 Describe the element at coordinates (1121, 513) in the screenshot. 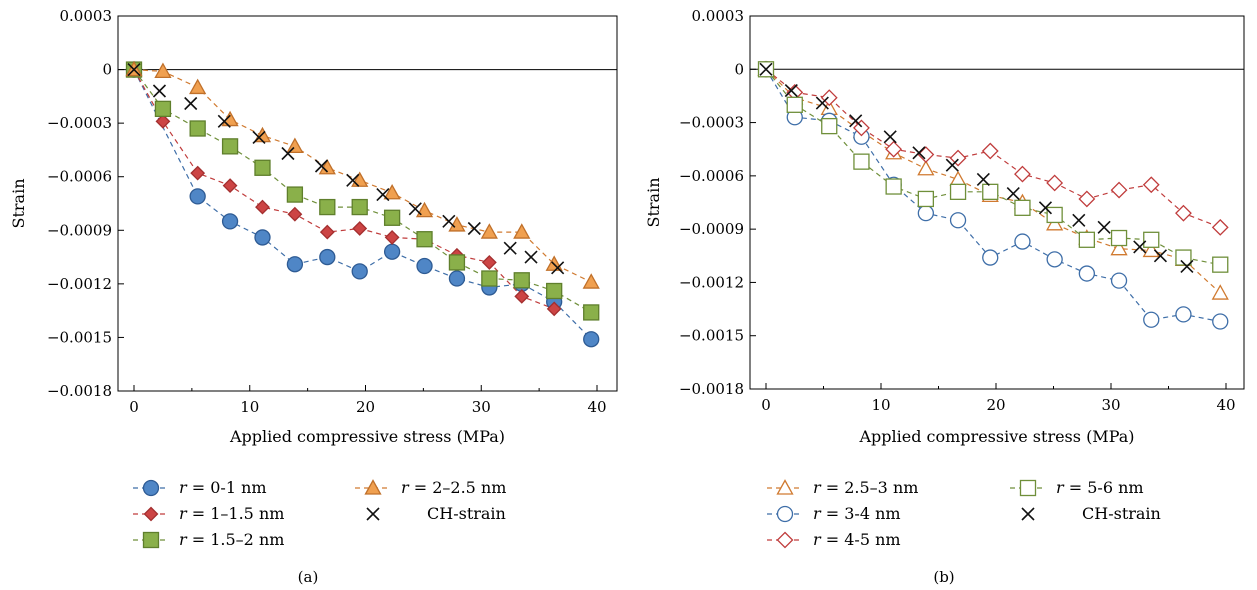

I see `legend-label: CH-strain` at that location.